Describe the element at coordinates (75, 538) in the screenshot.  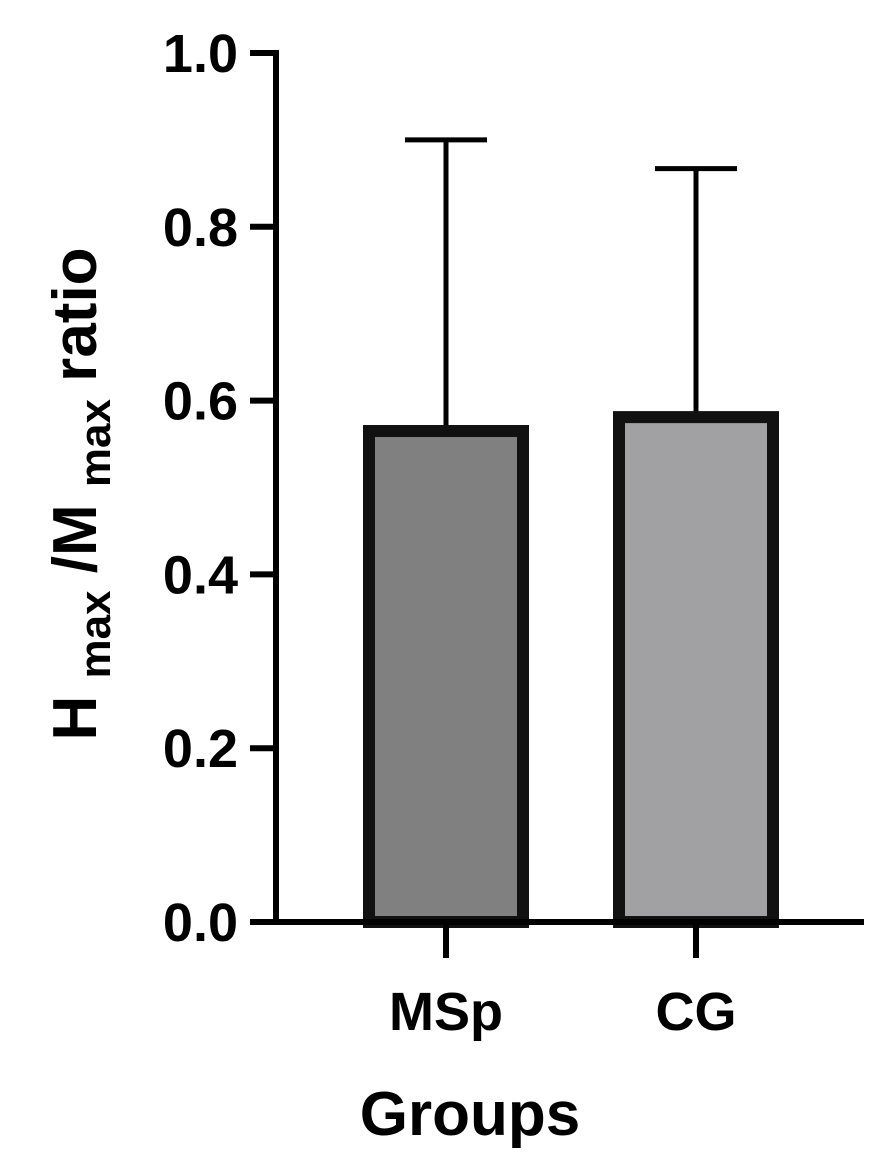
I see `y-axis-title-m: /M` at that location.